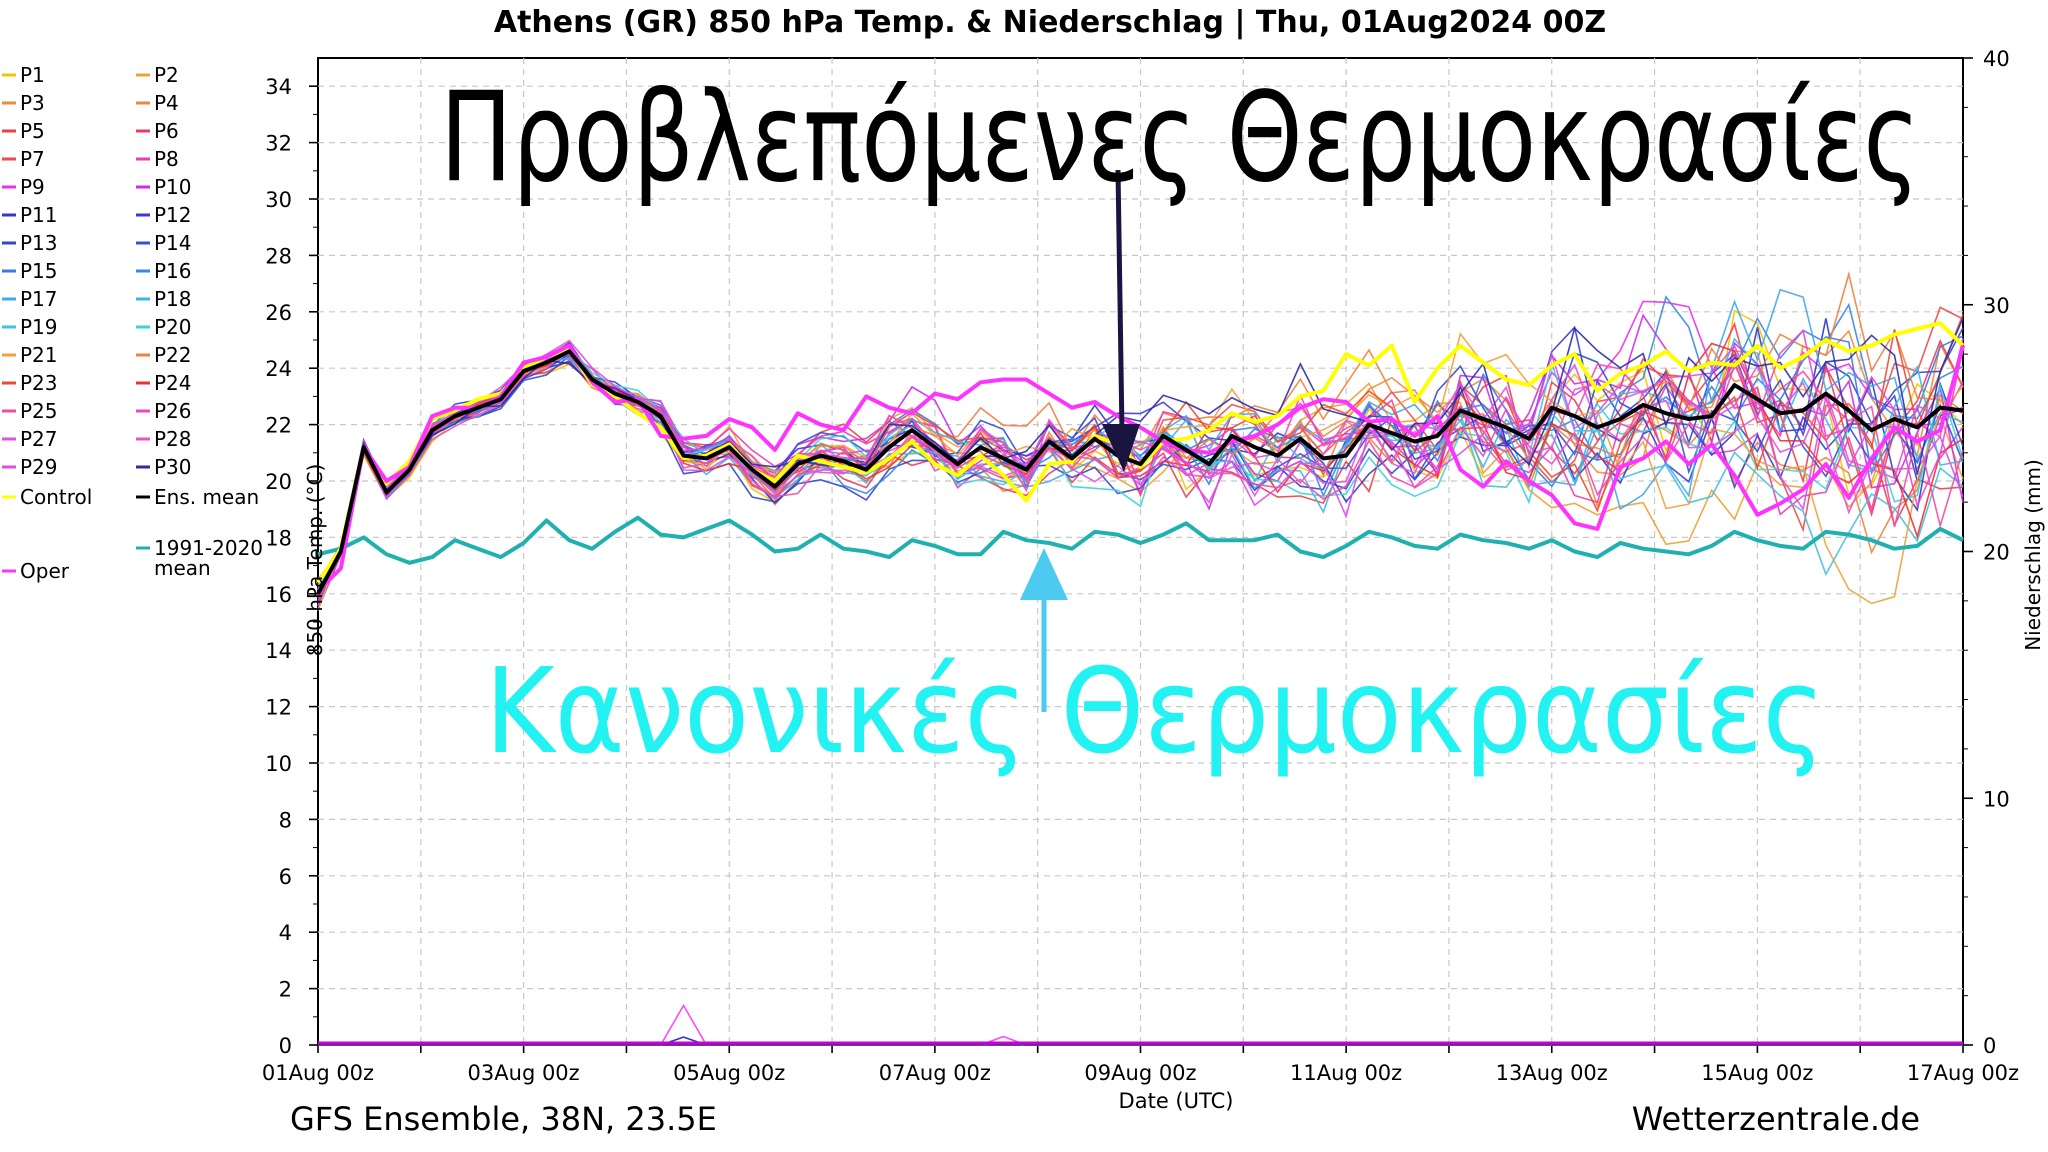 This screenshot has width=2048, height=1152. What do you see at coordinates (278, 708) in the screenshot?
I see `y-tick-label: 12` at bounding box center [278, 708].